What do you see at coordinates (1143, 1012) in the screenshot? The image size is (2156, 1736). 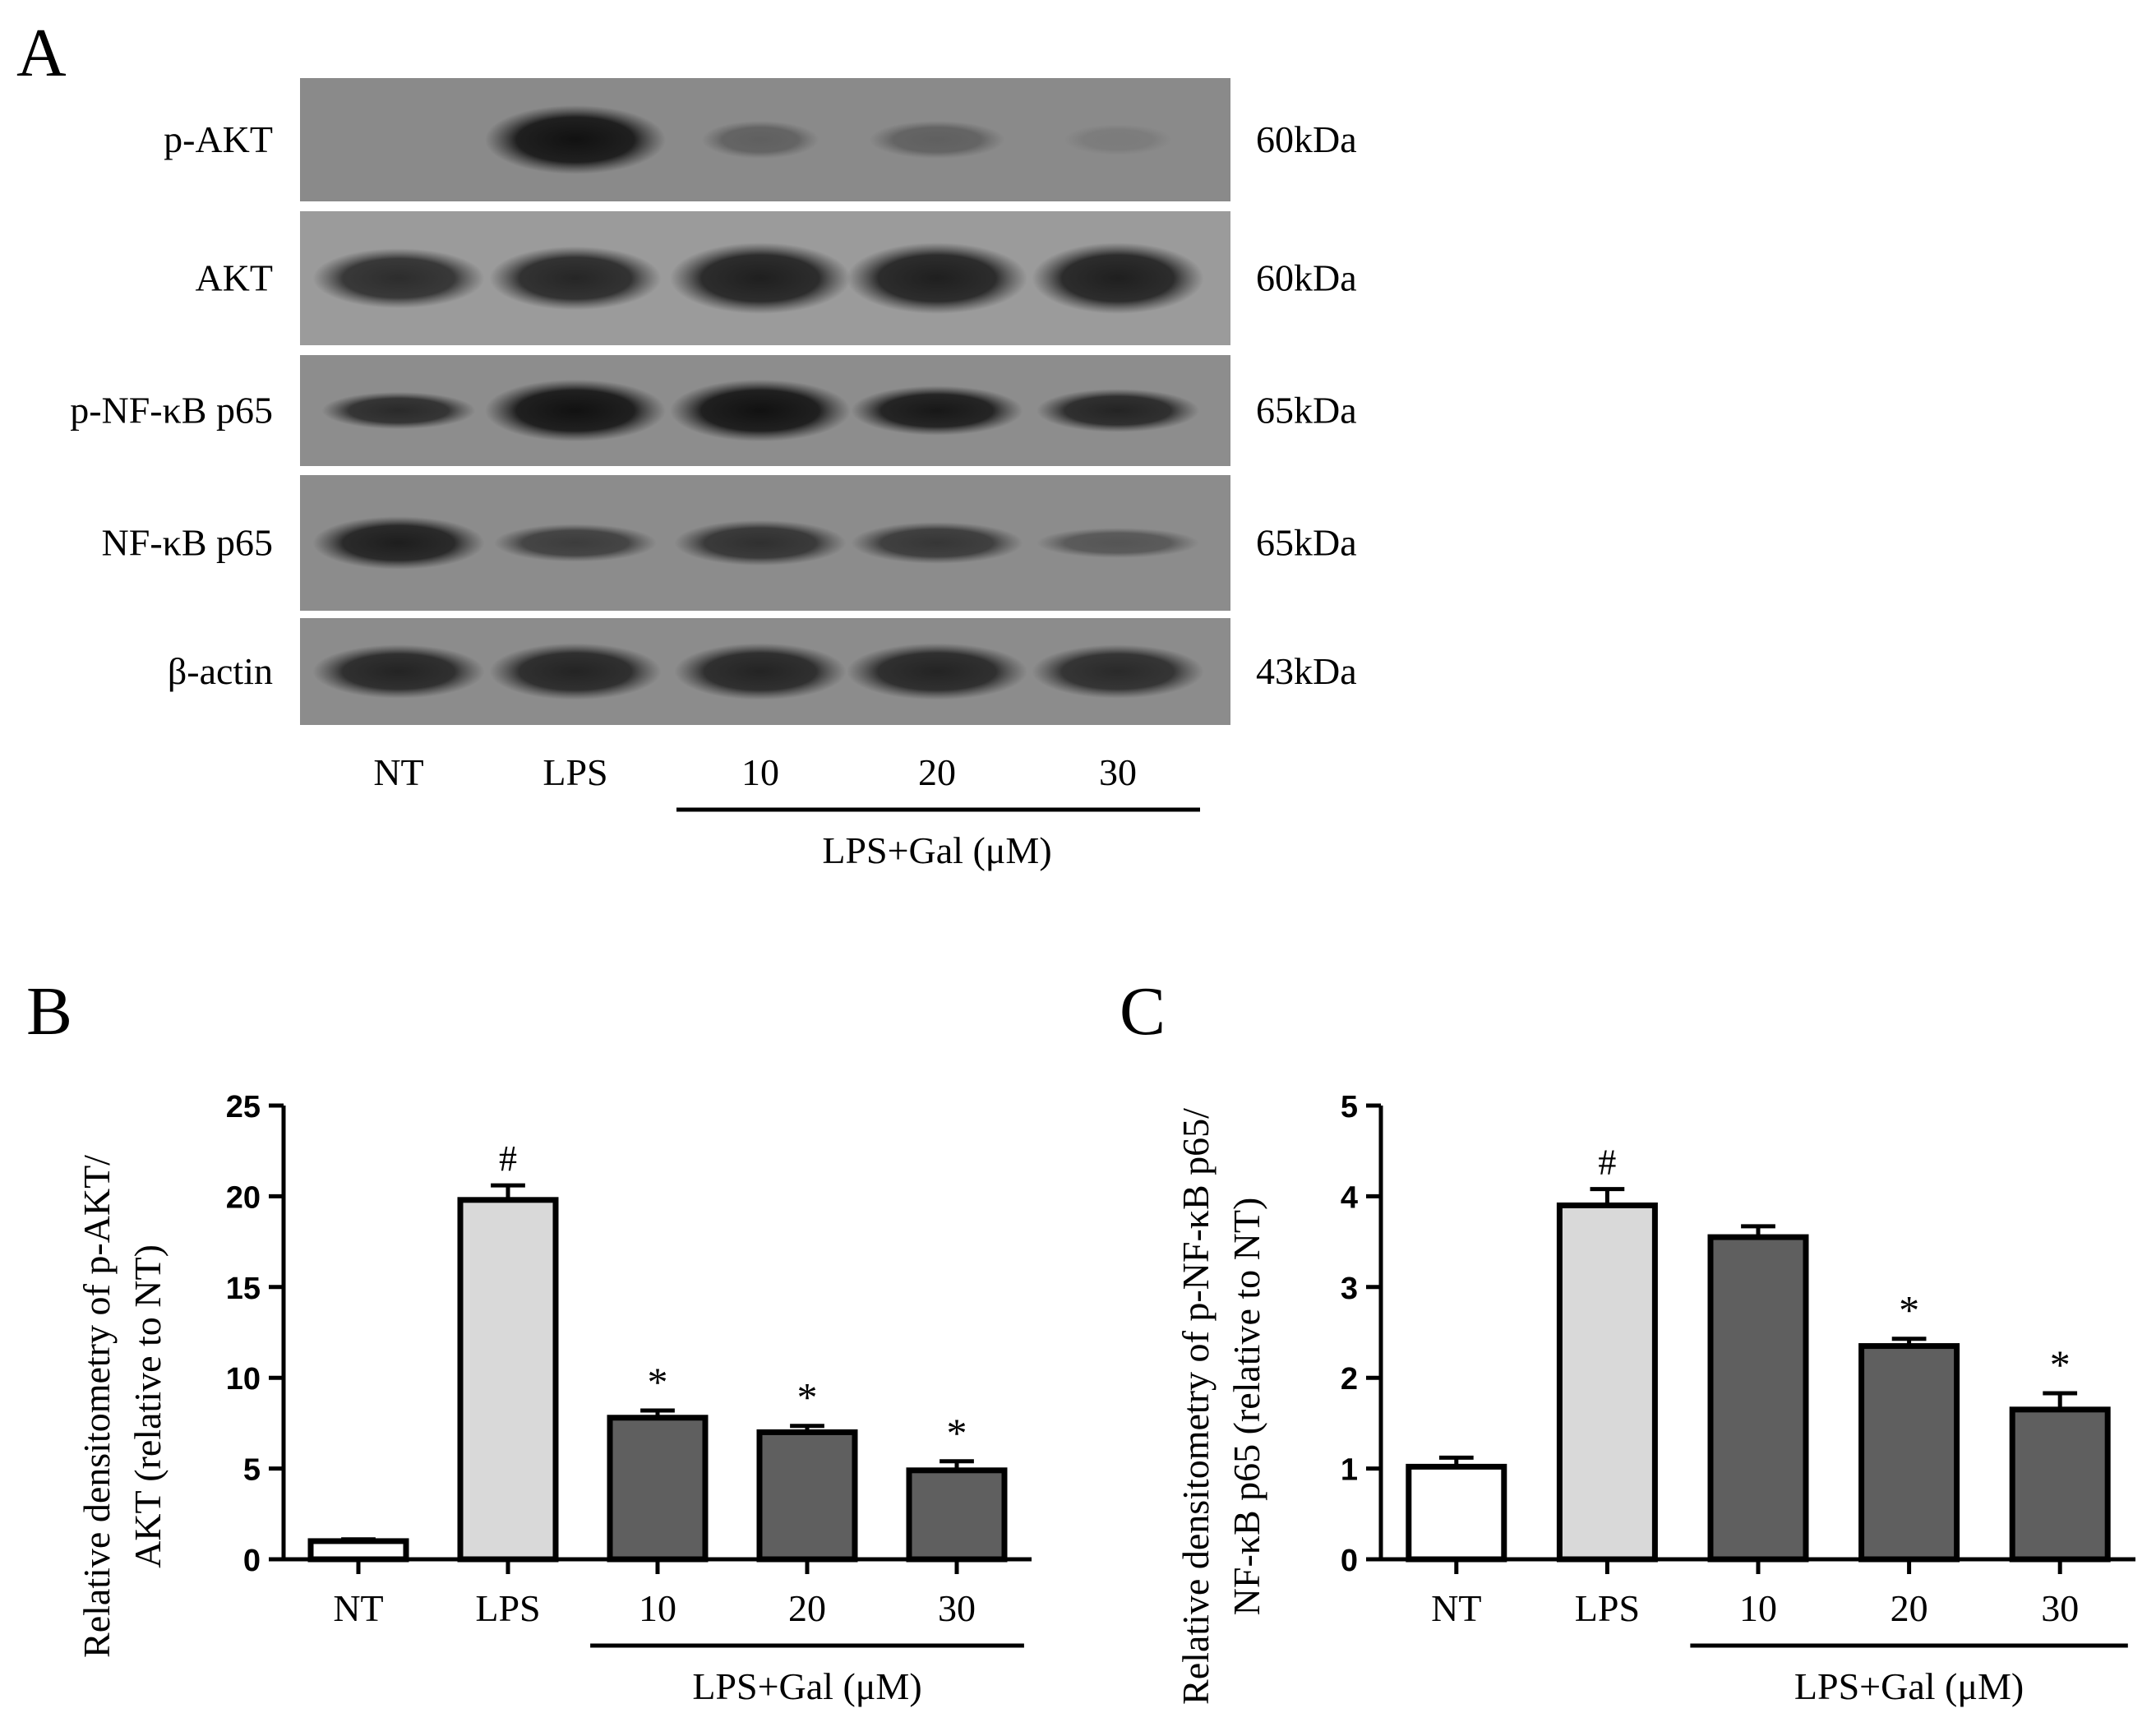 I see `panel-c-letter: C` at bounding box center [1143, 1012].